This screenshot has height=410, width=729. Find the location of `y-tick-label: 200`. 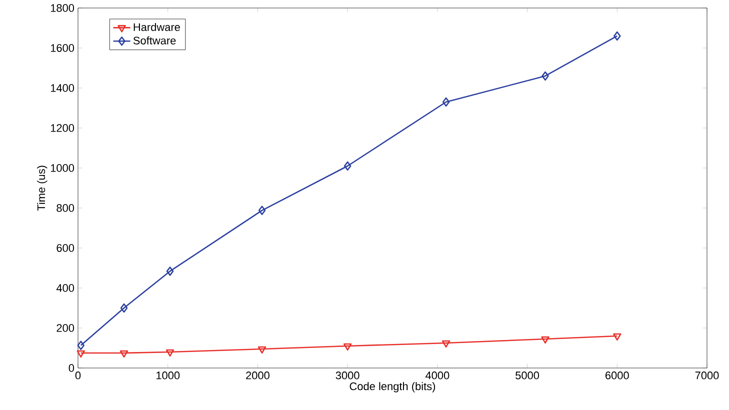

y-tick-label: 200 is located at coordinates (65, 328).